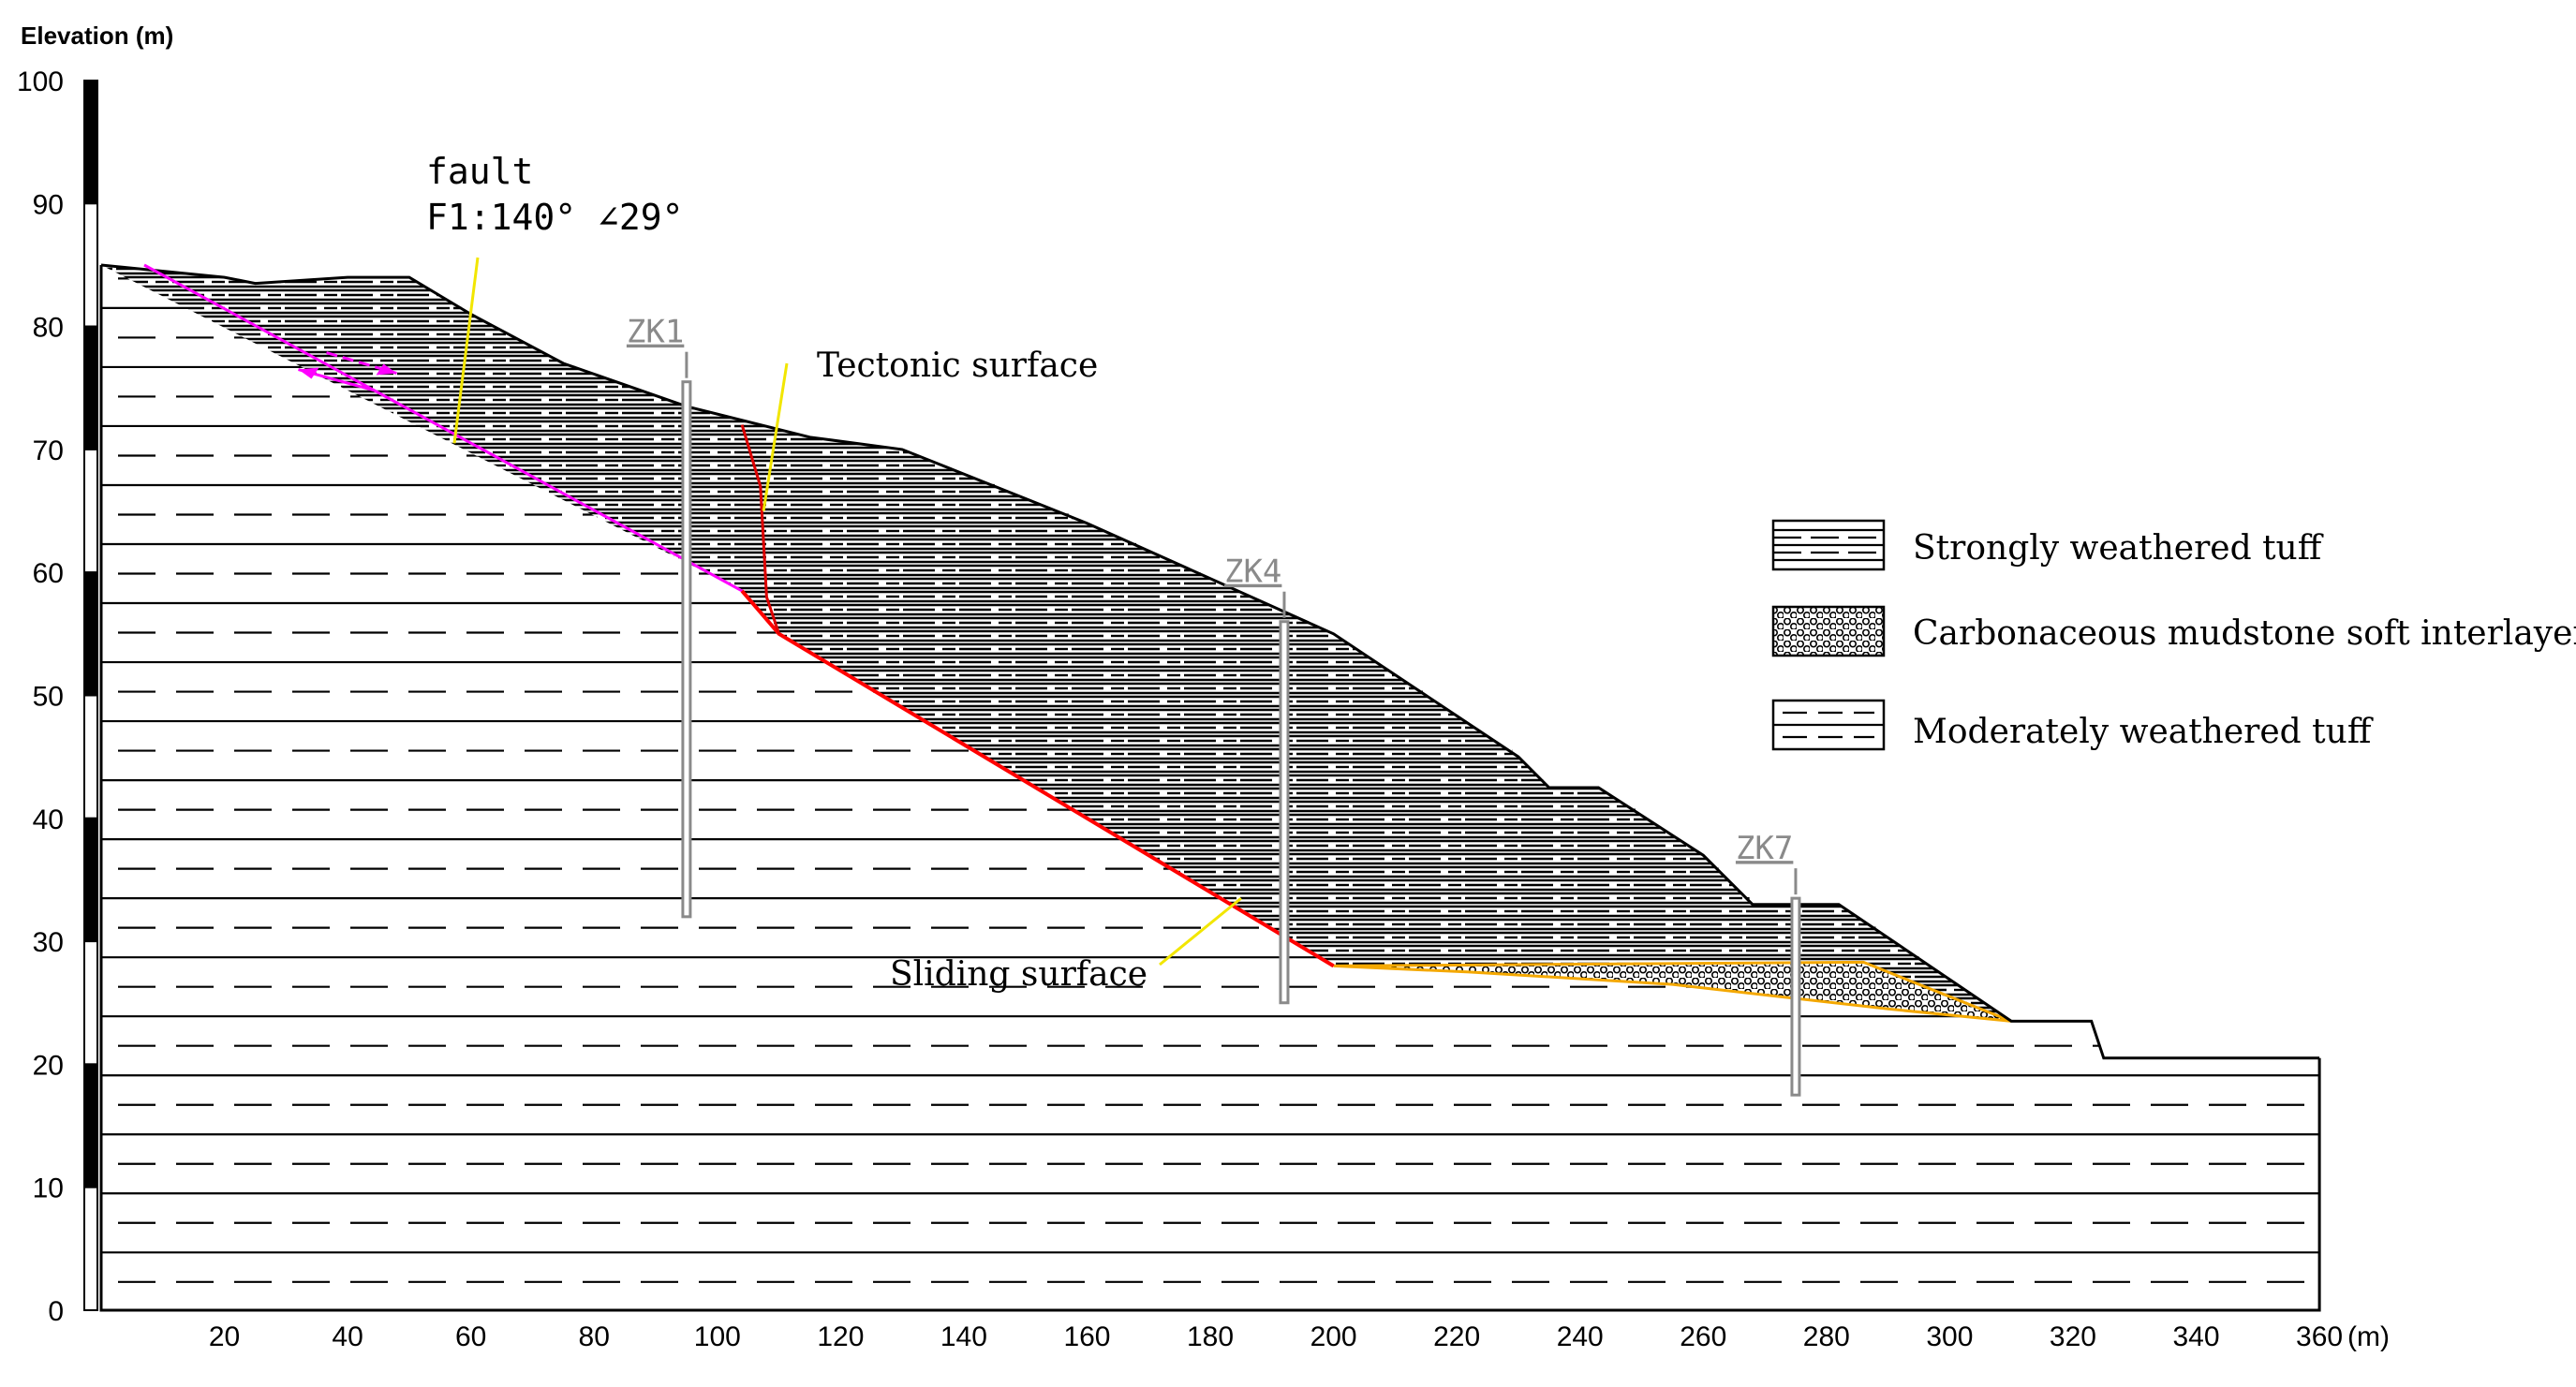  I want to click on fault-attitude: F1:140° ∠29°, so click(555, 218).